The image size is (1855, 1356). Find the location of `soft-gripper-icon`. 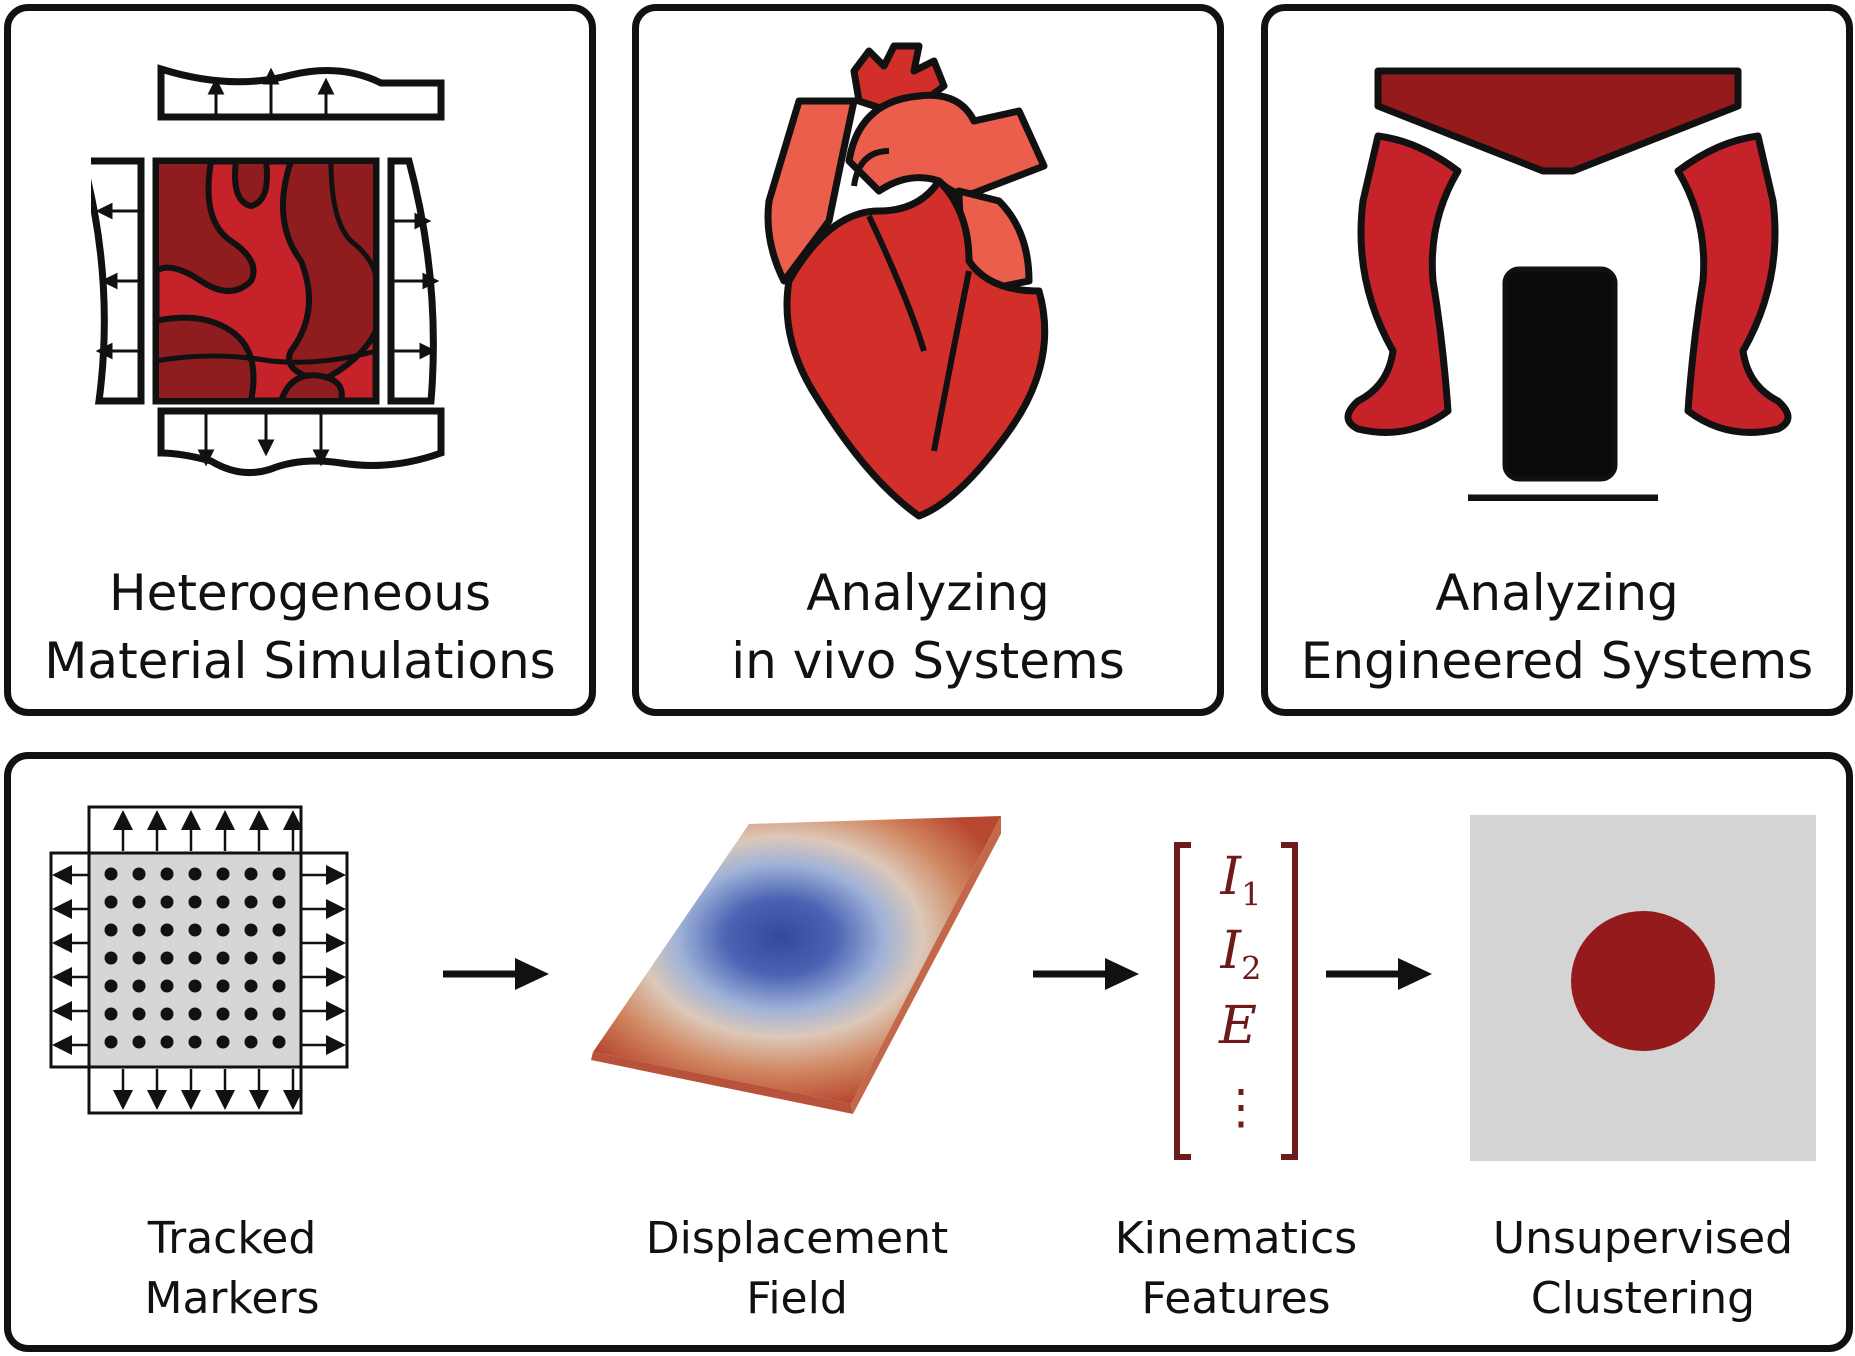

soft-gripper-icon is located at coordinates (1568, 284).